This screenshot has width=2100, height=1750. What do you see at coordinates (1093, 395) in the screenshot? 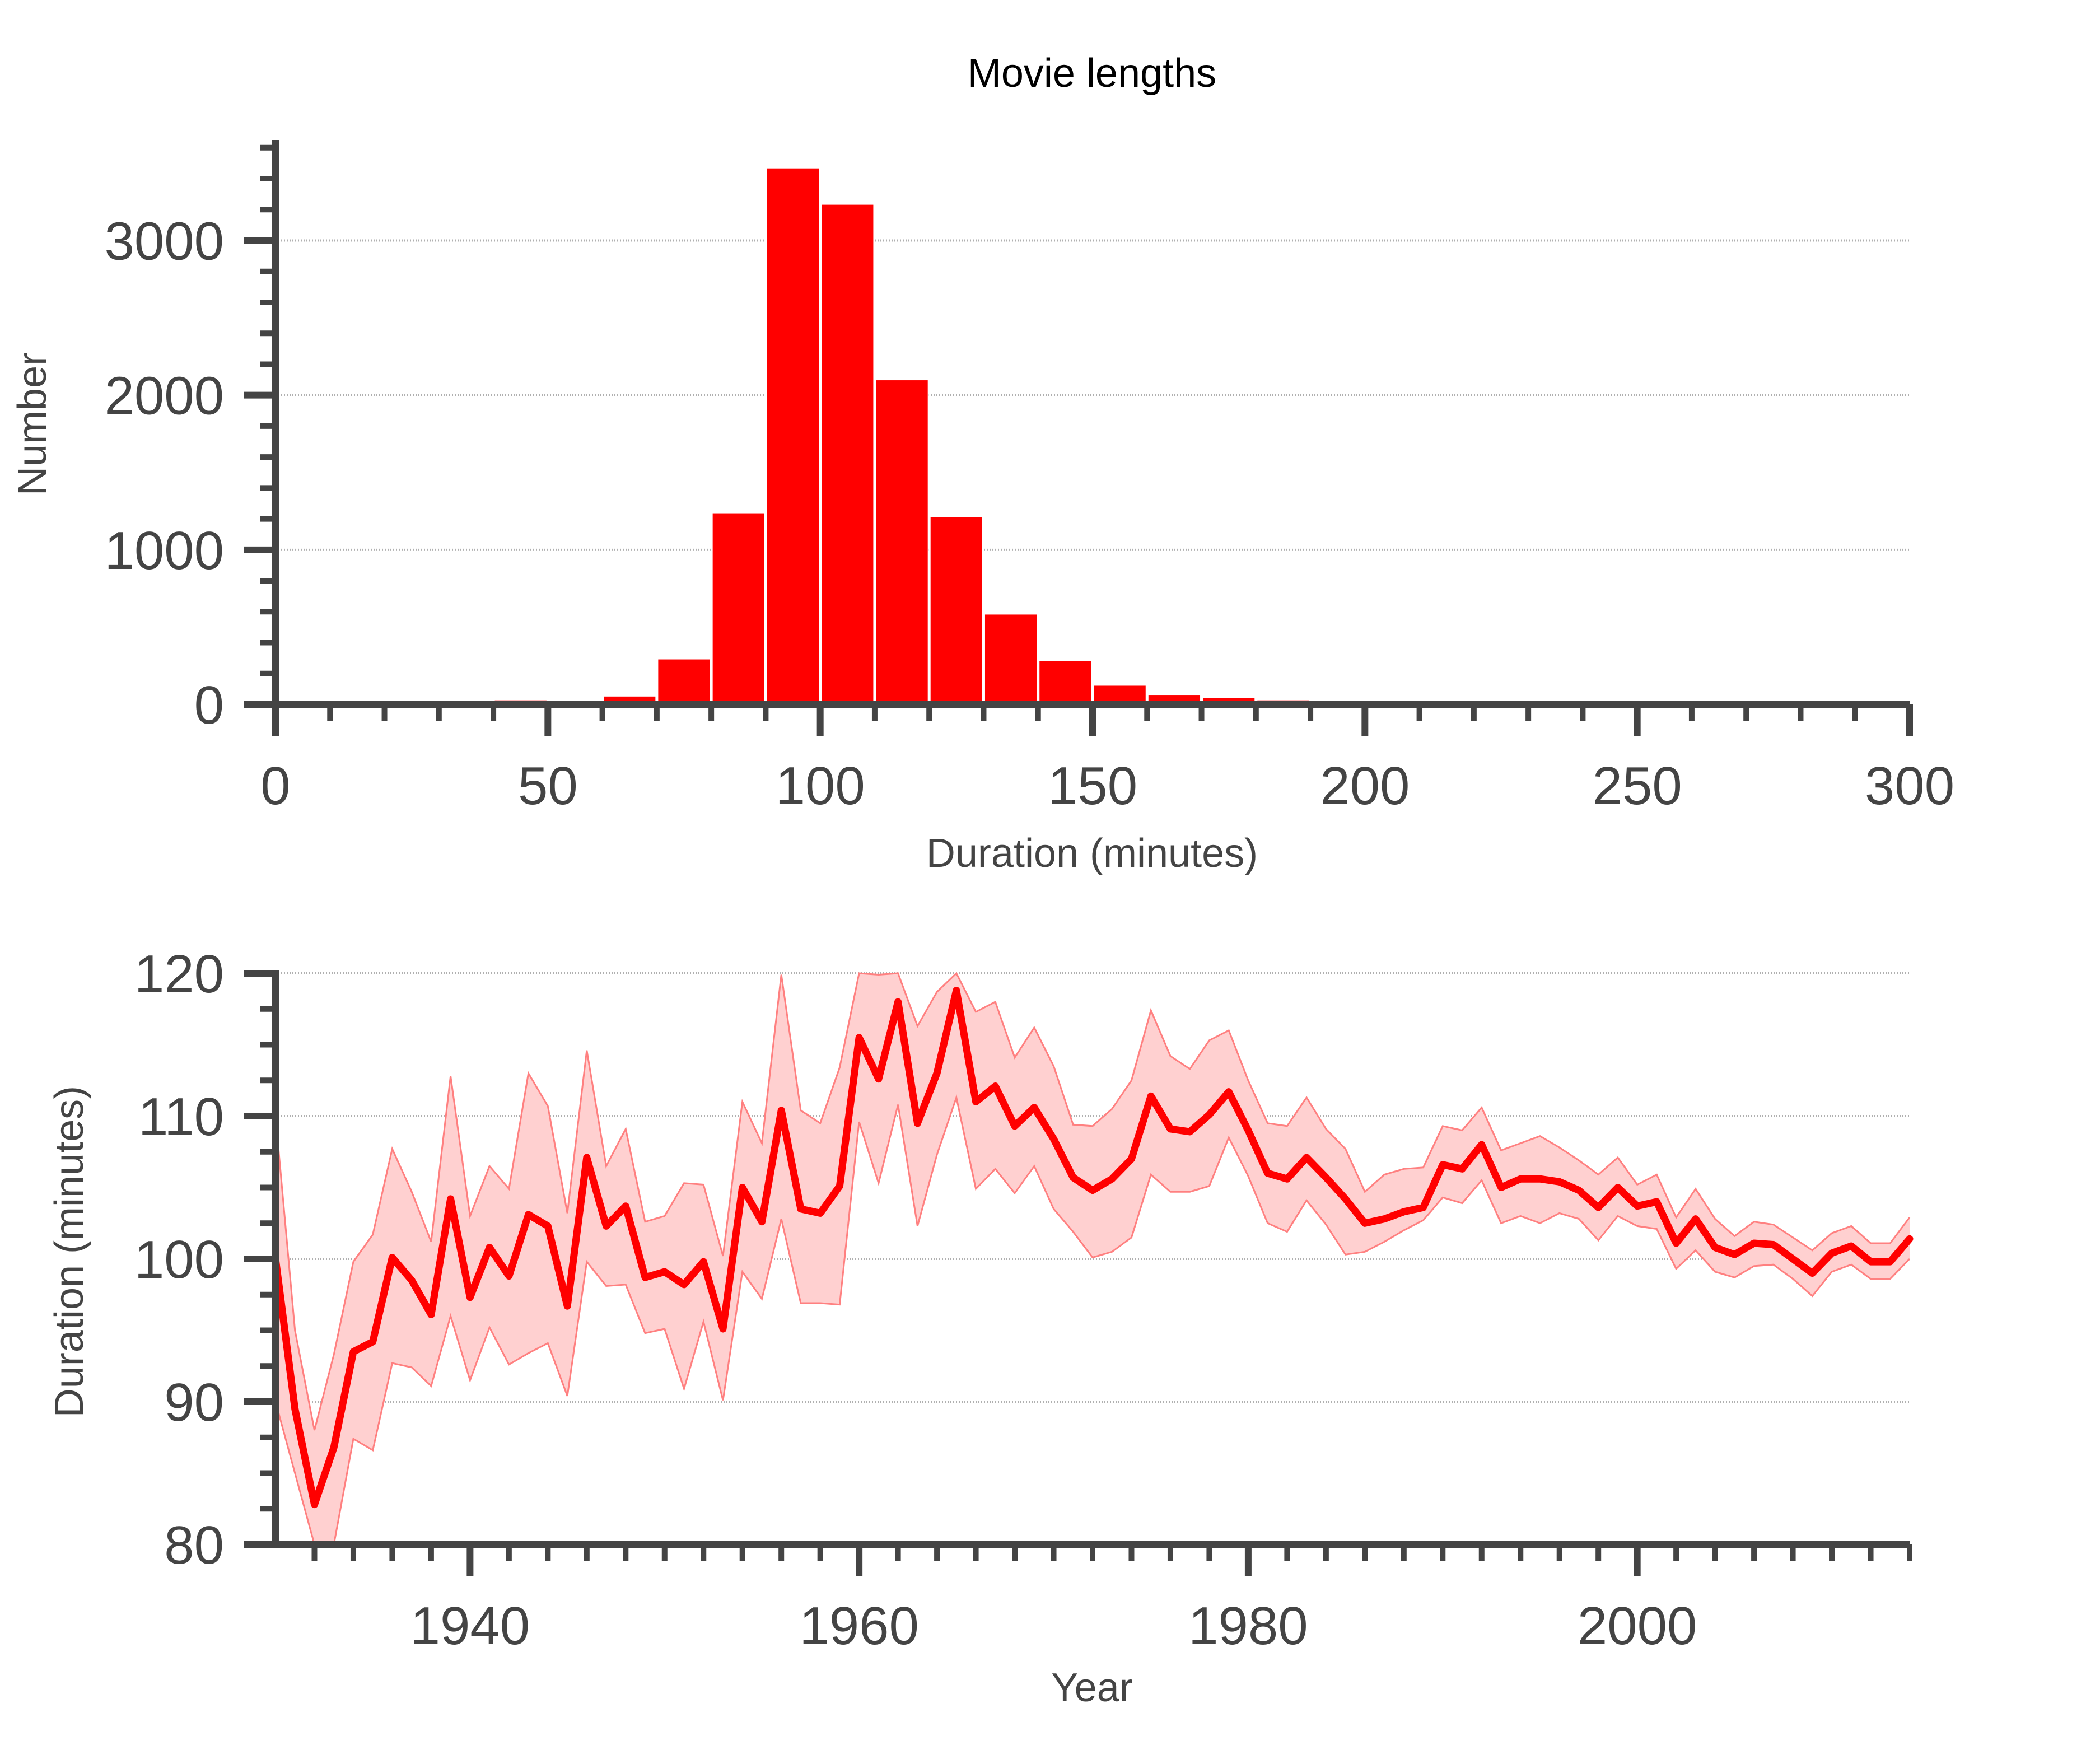
I see `histogram-gridlines` at bounding box center [1093, 395].